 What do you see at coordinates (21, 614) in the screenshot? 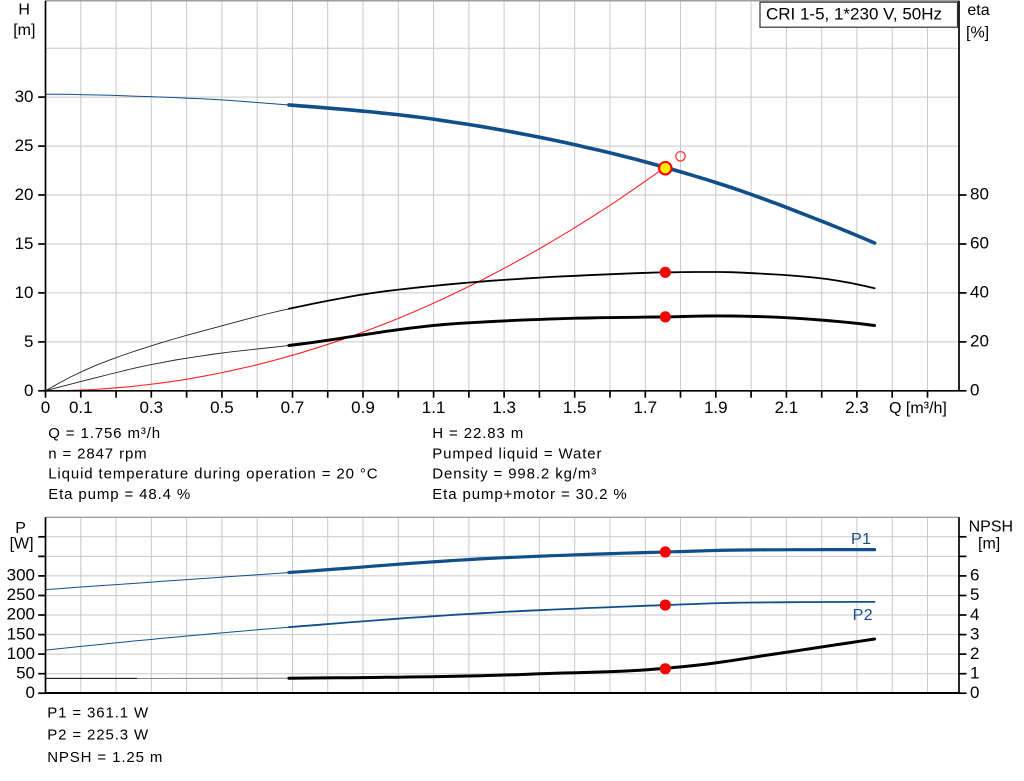
I see `svg-text: 200` at bounding box center [21, 614].